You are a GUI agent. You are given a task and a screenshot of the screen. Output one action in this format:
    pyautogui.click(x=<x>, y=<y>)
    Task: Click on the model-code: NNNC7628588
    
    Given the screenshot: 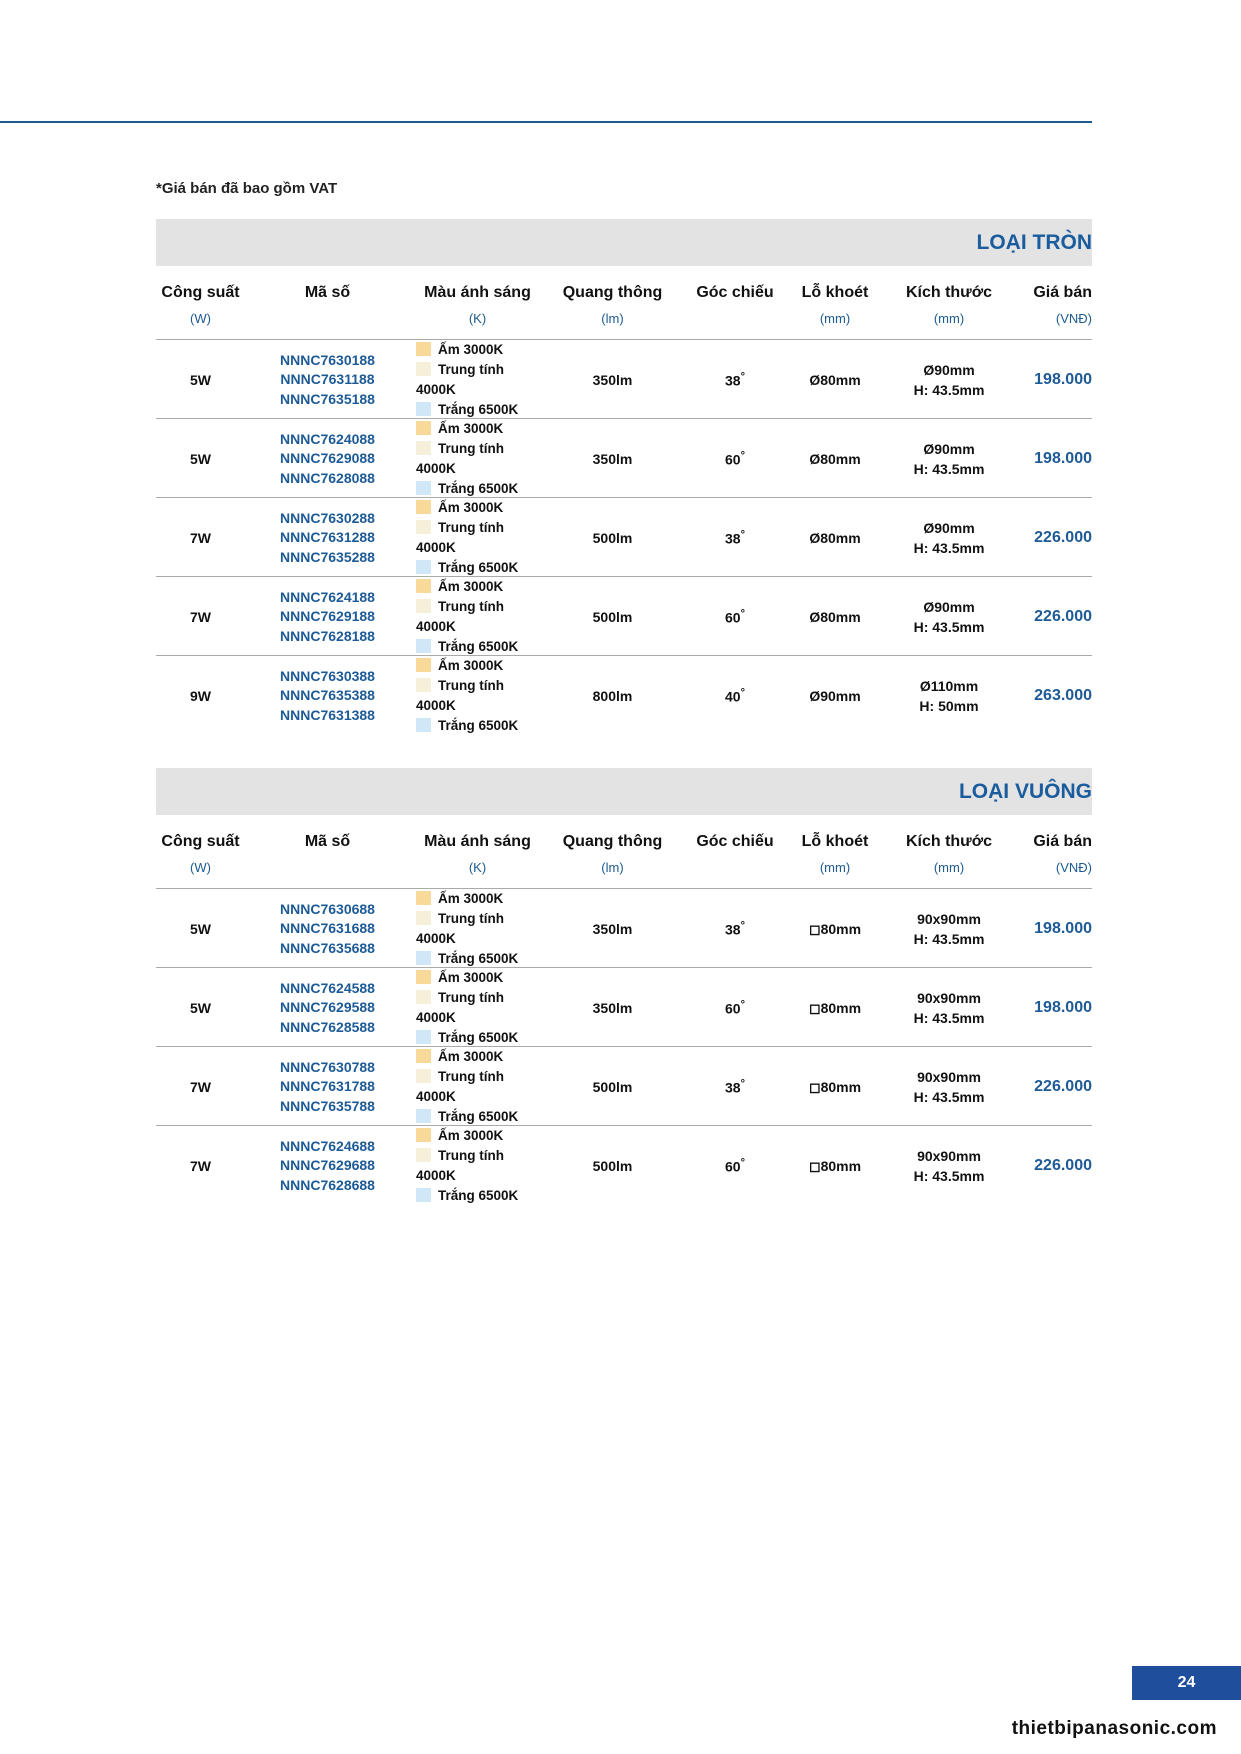 What is the action you would take?
    pyautogui.click(x=327, y=1026)
    